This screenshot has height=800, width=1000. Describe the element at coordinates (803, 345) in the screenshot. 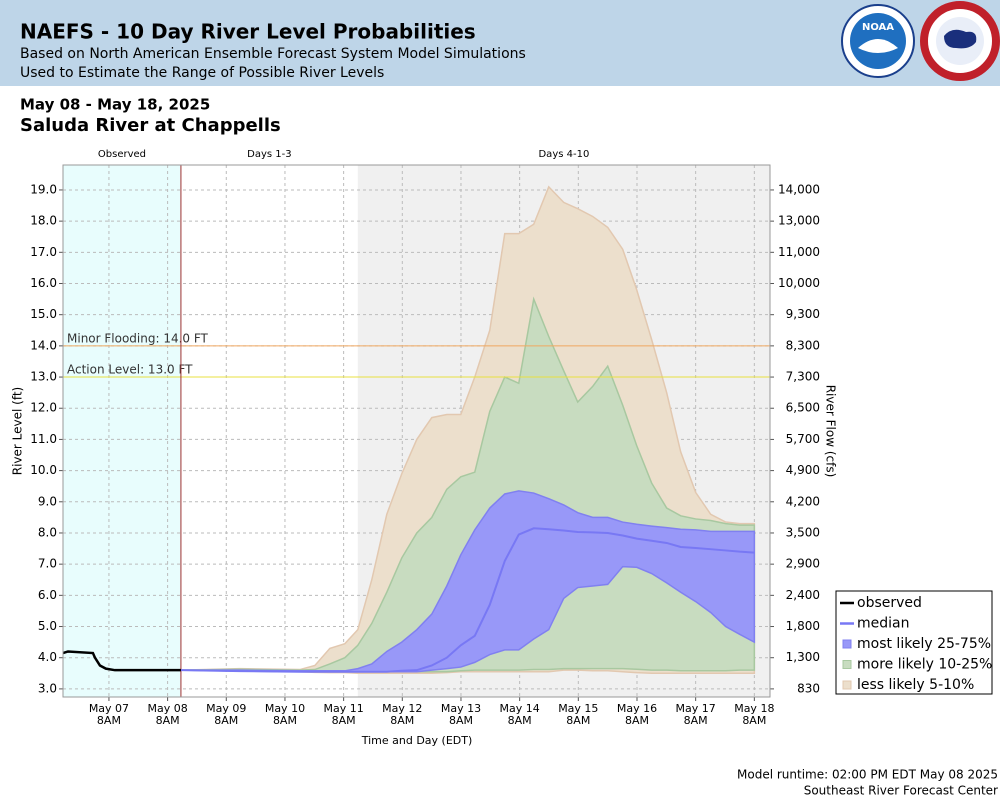

I see `y2-tick-label: 8,300` at that location.